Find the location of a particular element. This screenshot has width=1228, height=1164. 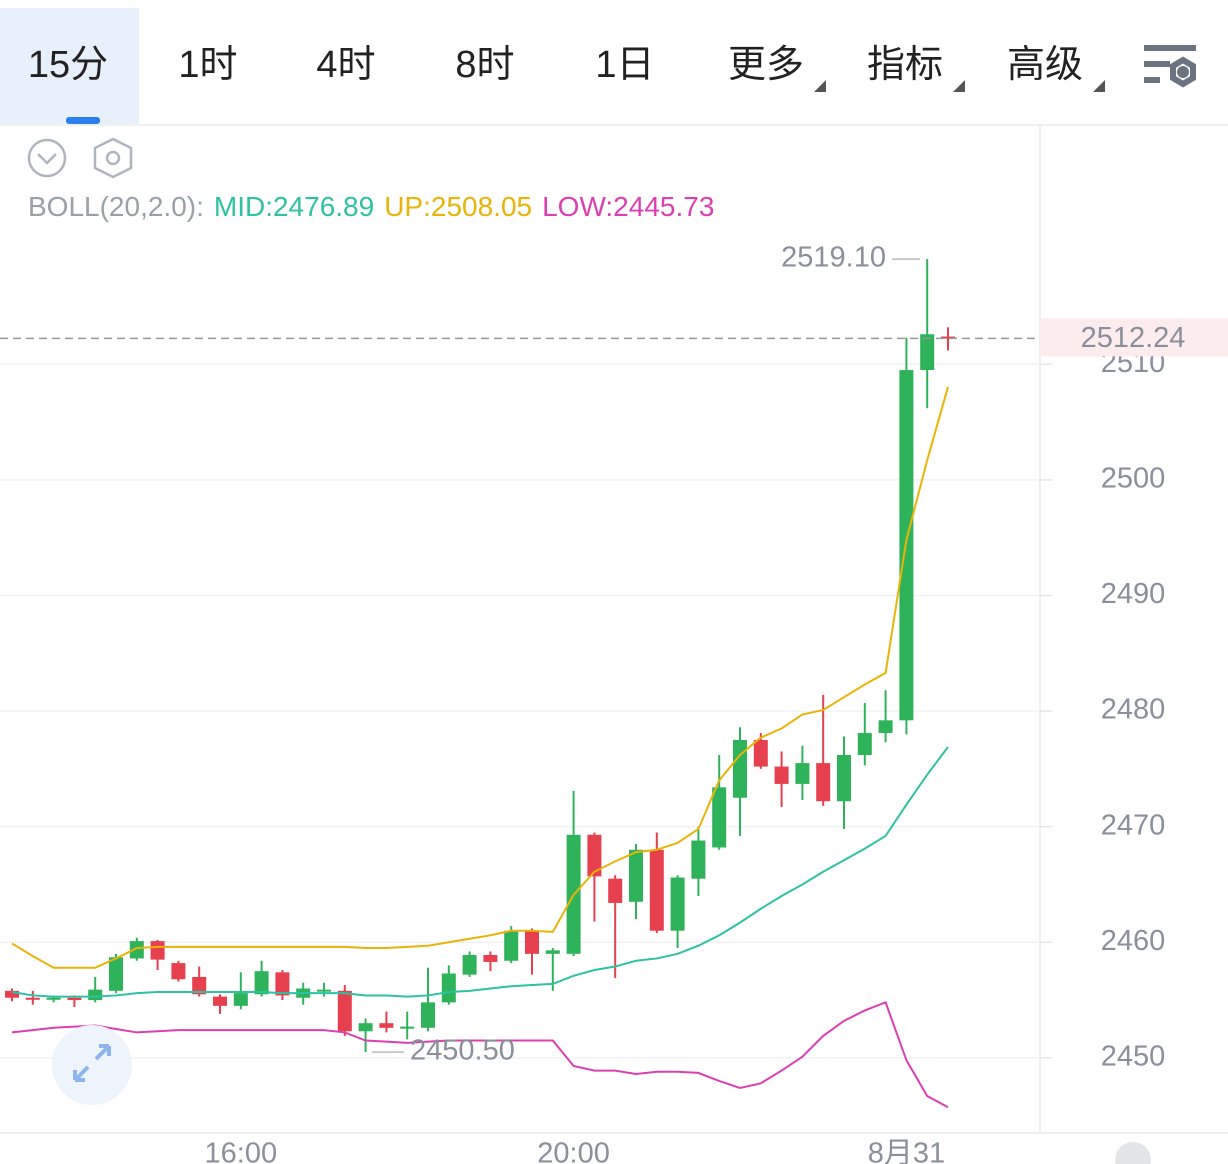

y-tick-label: 2460 is located at coordinates (1133, 941).